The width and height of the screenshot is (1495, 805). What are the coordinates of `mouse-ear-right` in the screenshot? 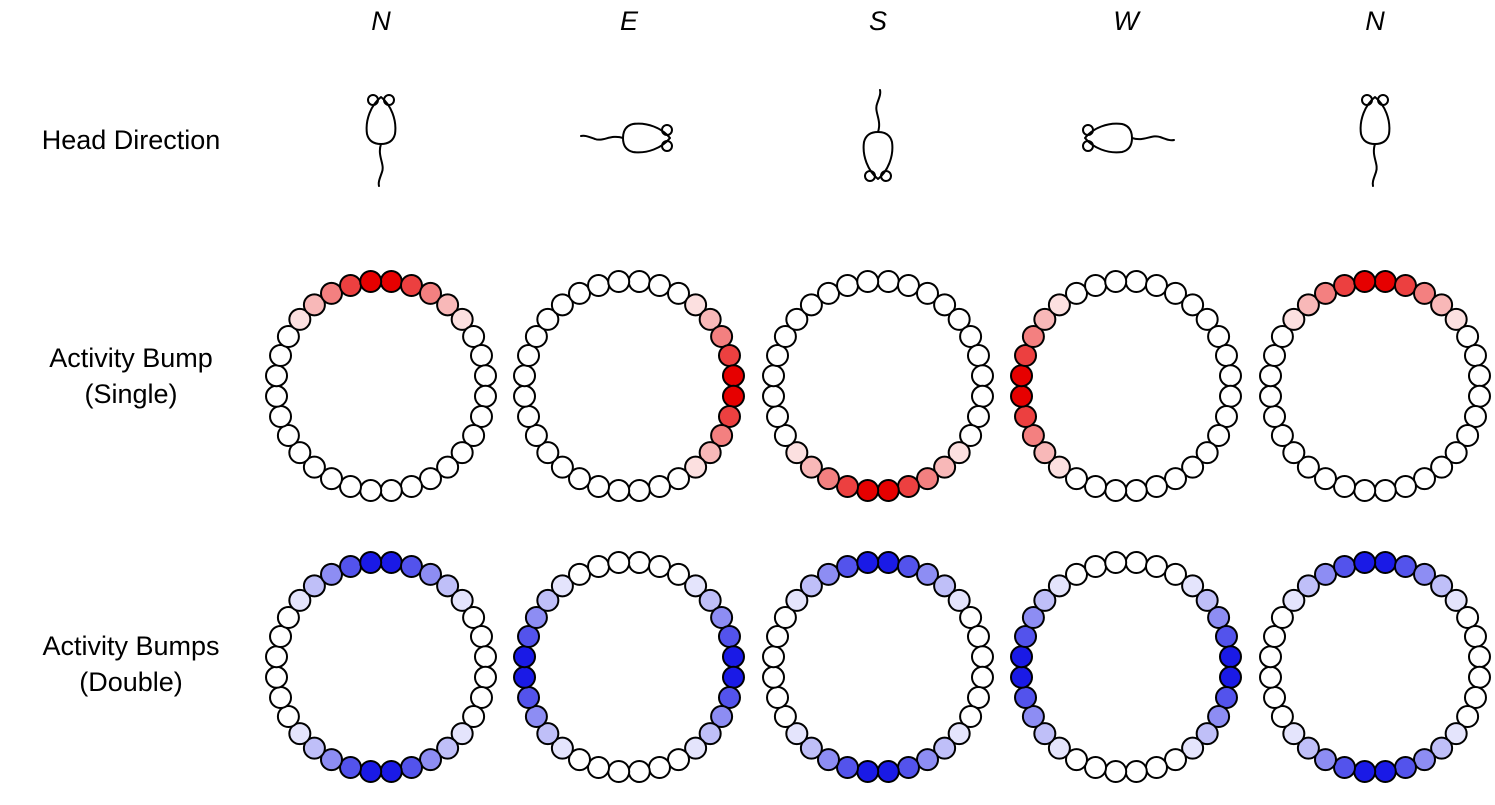 It's located at (667, 146).